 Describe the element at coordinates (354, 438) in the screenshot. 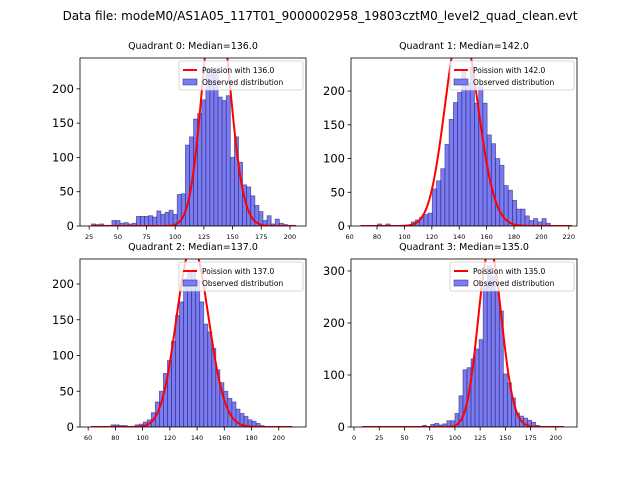

I see `x-tick-label: 0` at that location.